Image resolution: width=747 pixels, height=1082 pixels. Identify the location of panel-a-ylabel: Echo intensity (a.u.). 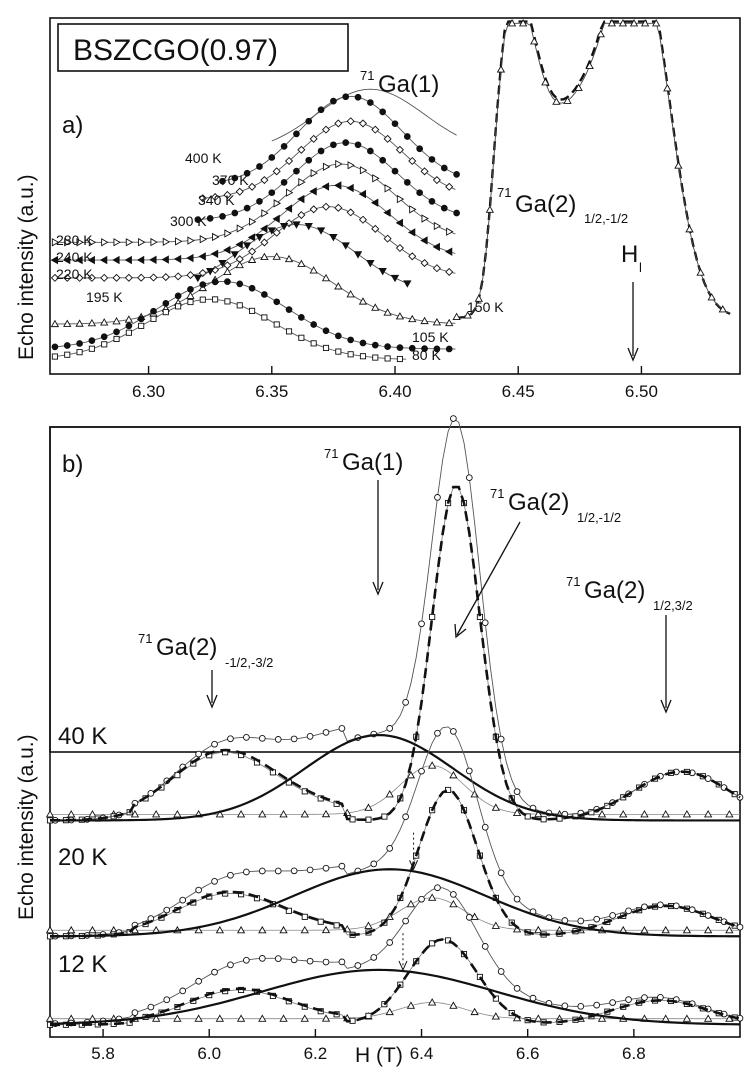
(26, 267).